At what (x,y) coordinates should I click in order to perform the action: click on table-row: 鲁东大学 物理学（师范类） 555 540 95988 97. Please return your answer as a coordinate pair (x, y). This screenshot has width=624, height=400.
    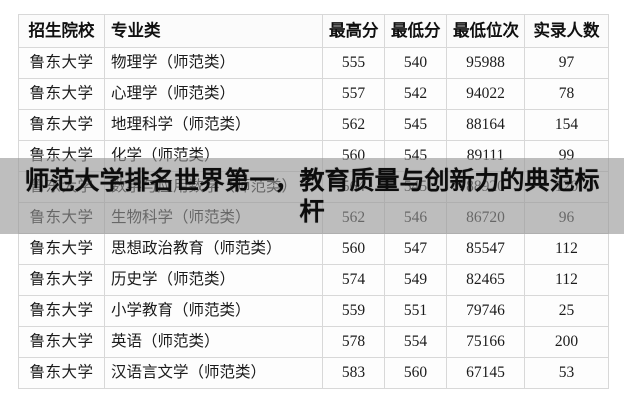
    Looking at the image, I should click on (313, 63).